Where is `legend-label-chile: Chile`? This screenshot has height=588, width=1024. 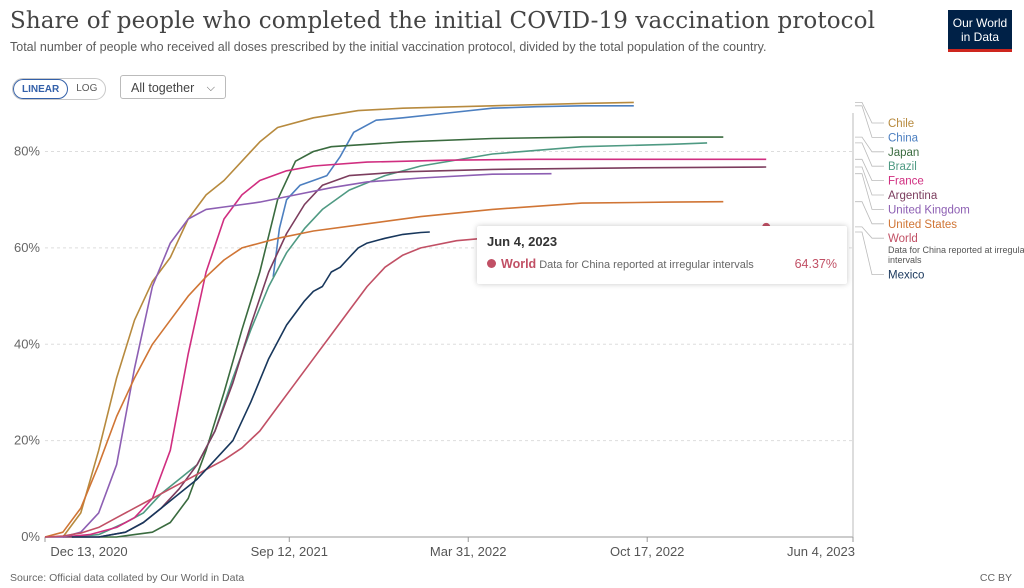
legend-label-chile: Chile is located at coordinates (901, 124).